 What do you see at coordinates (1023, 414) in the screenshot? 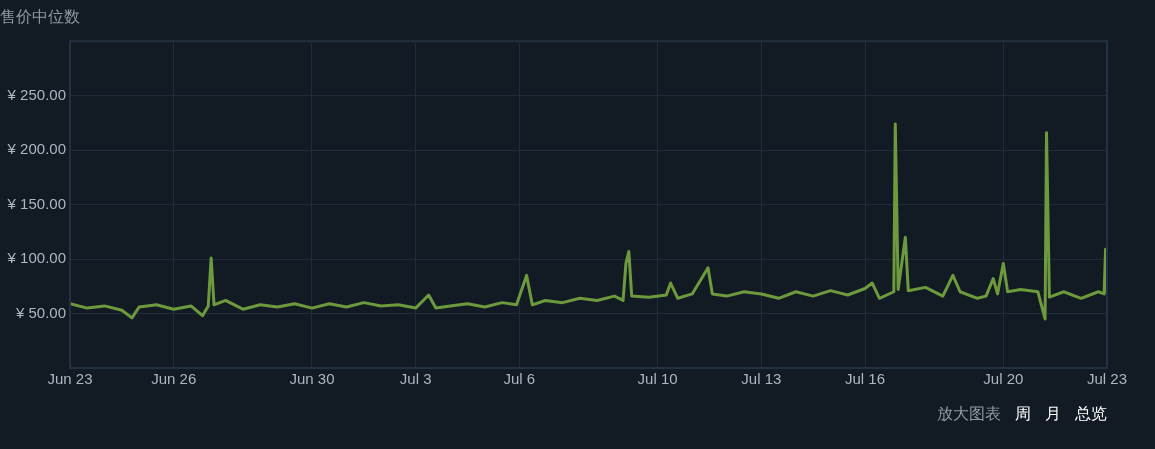
I see `text: 周` at bounding box center [1023, 414].